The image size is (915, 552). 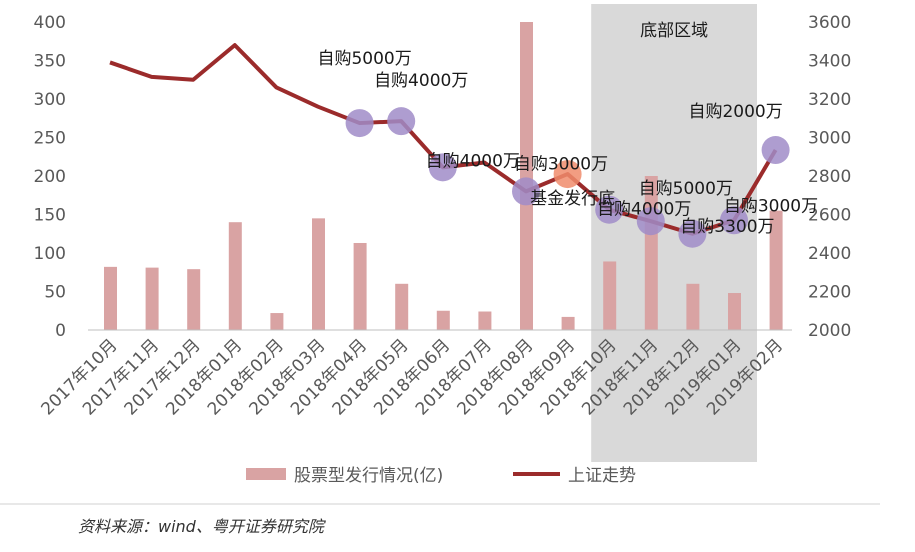 I want to click on left-tick-350: 350, so click(x=50, y=62).